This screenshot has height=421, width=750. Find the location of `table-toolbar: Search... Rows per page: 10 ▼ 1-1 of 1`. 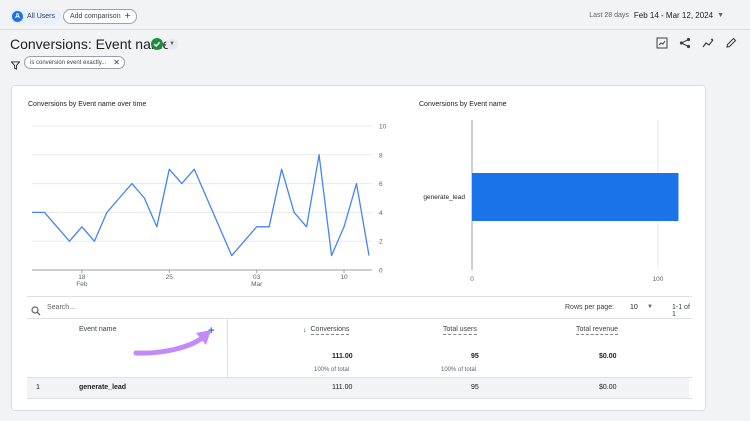

table-toolbar: Search... Rows per page: 10 ▼ 1-1 of 1 is located at coordinates (359, 308).